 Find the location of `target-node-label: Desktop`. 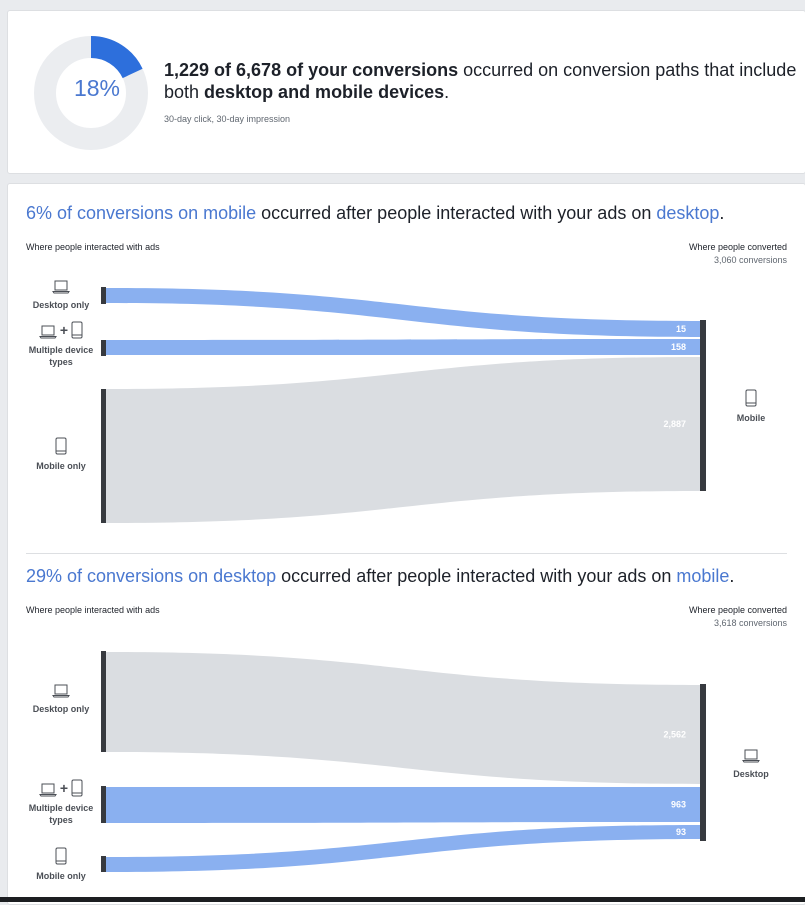

target-node-label: Desktop is located at coordinates (751, 764).